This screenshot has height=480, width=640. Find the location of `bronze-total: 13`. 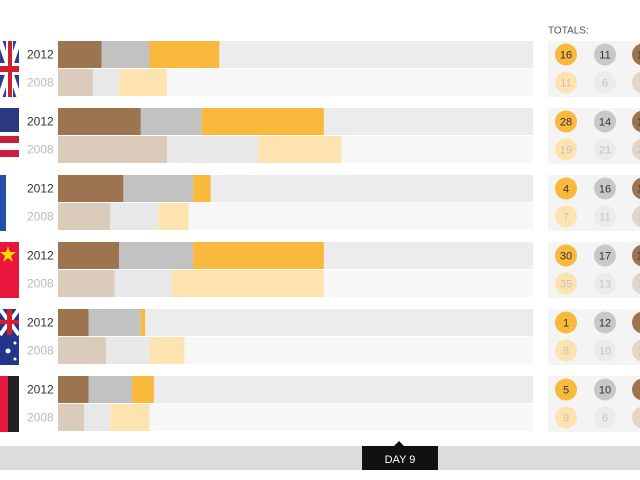

bronze-total: 13 is located at coordinates (638, 284).